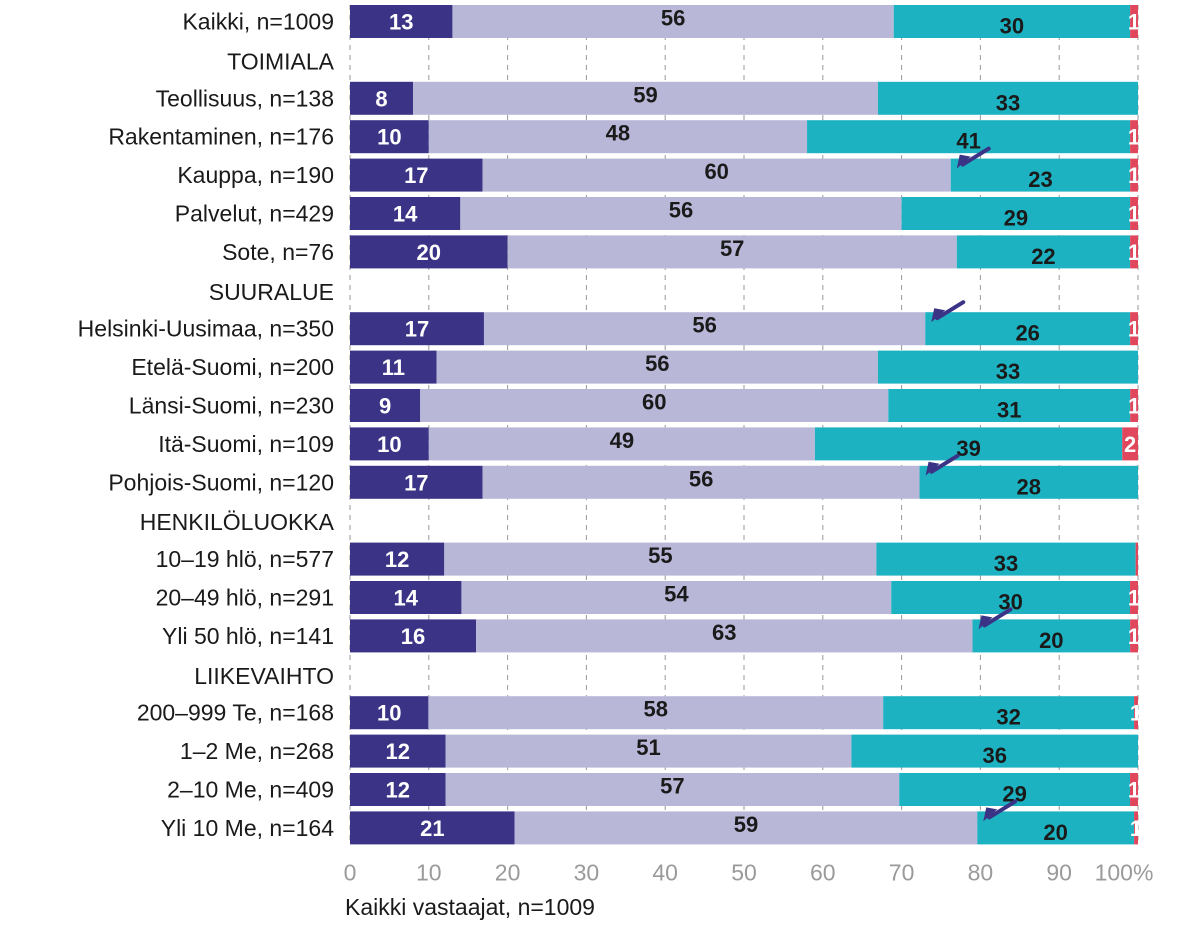 This screenshot has height=942, width=1198. I want to click on category-label: 200–999 Te, n=168, so click(235, 713).